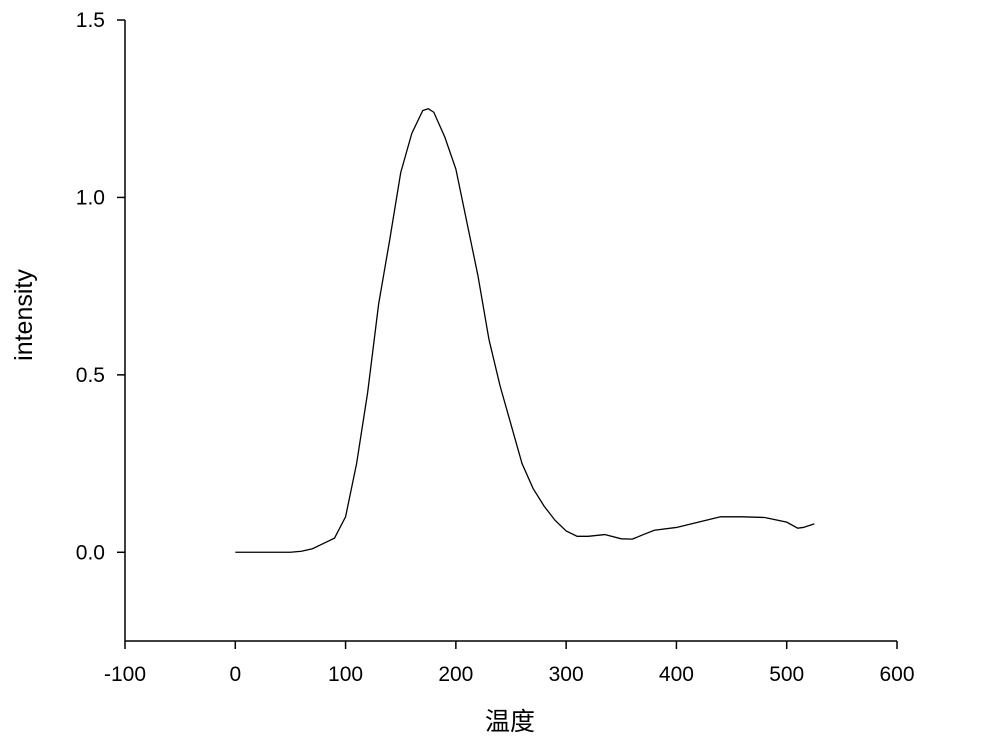 The image size is (983, 747). I want to click on x-tick-label: 500, so click(786, 674).